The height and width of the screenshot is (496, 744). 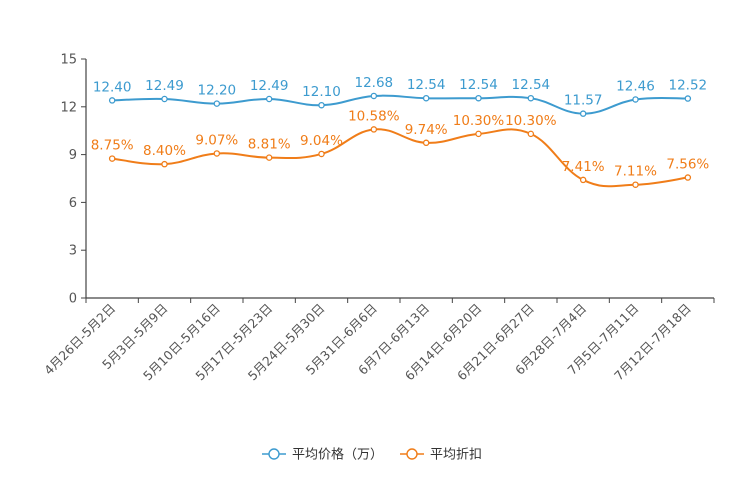 What do you see at coordinates (217, 91) in the screenshot?
I see `data-label: 12.20` at bounding box center [217, 91].